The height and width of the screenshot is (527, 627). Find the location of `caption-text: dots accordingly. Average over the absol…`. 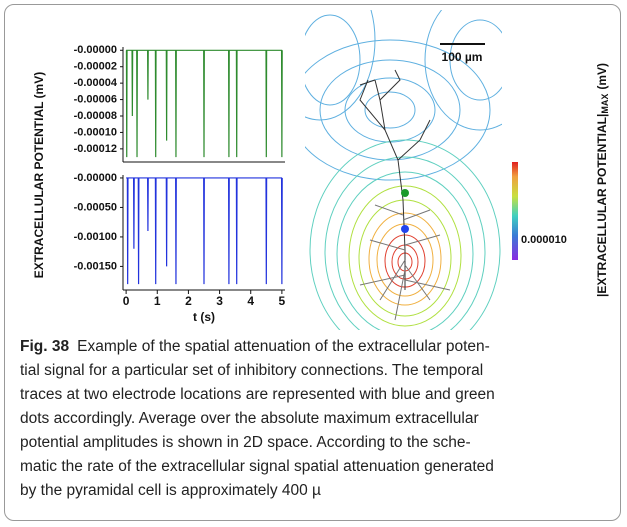

caption-text: dots accordingly. Average over the absol… is located at coordinates (249, 418).